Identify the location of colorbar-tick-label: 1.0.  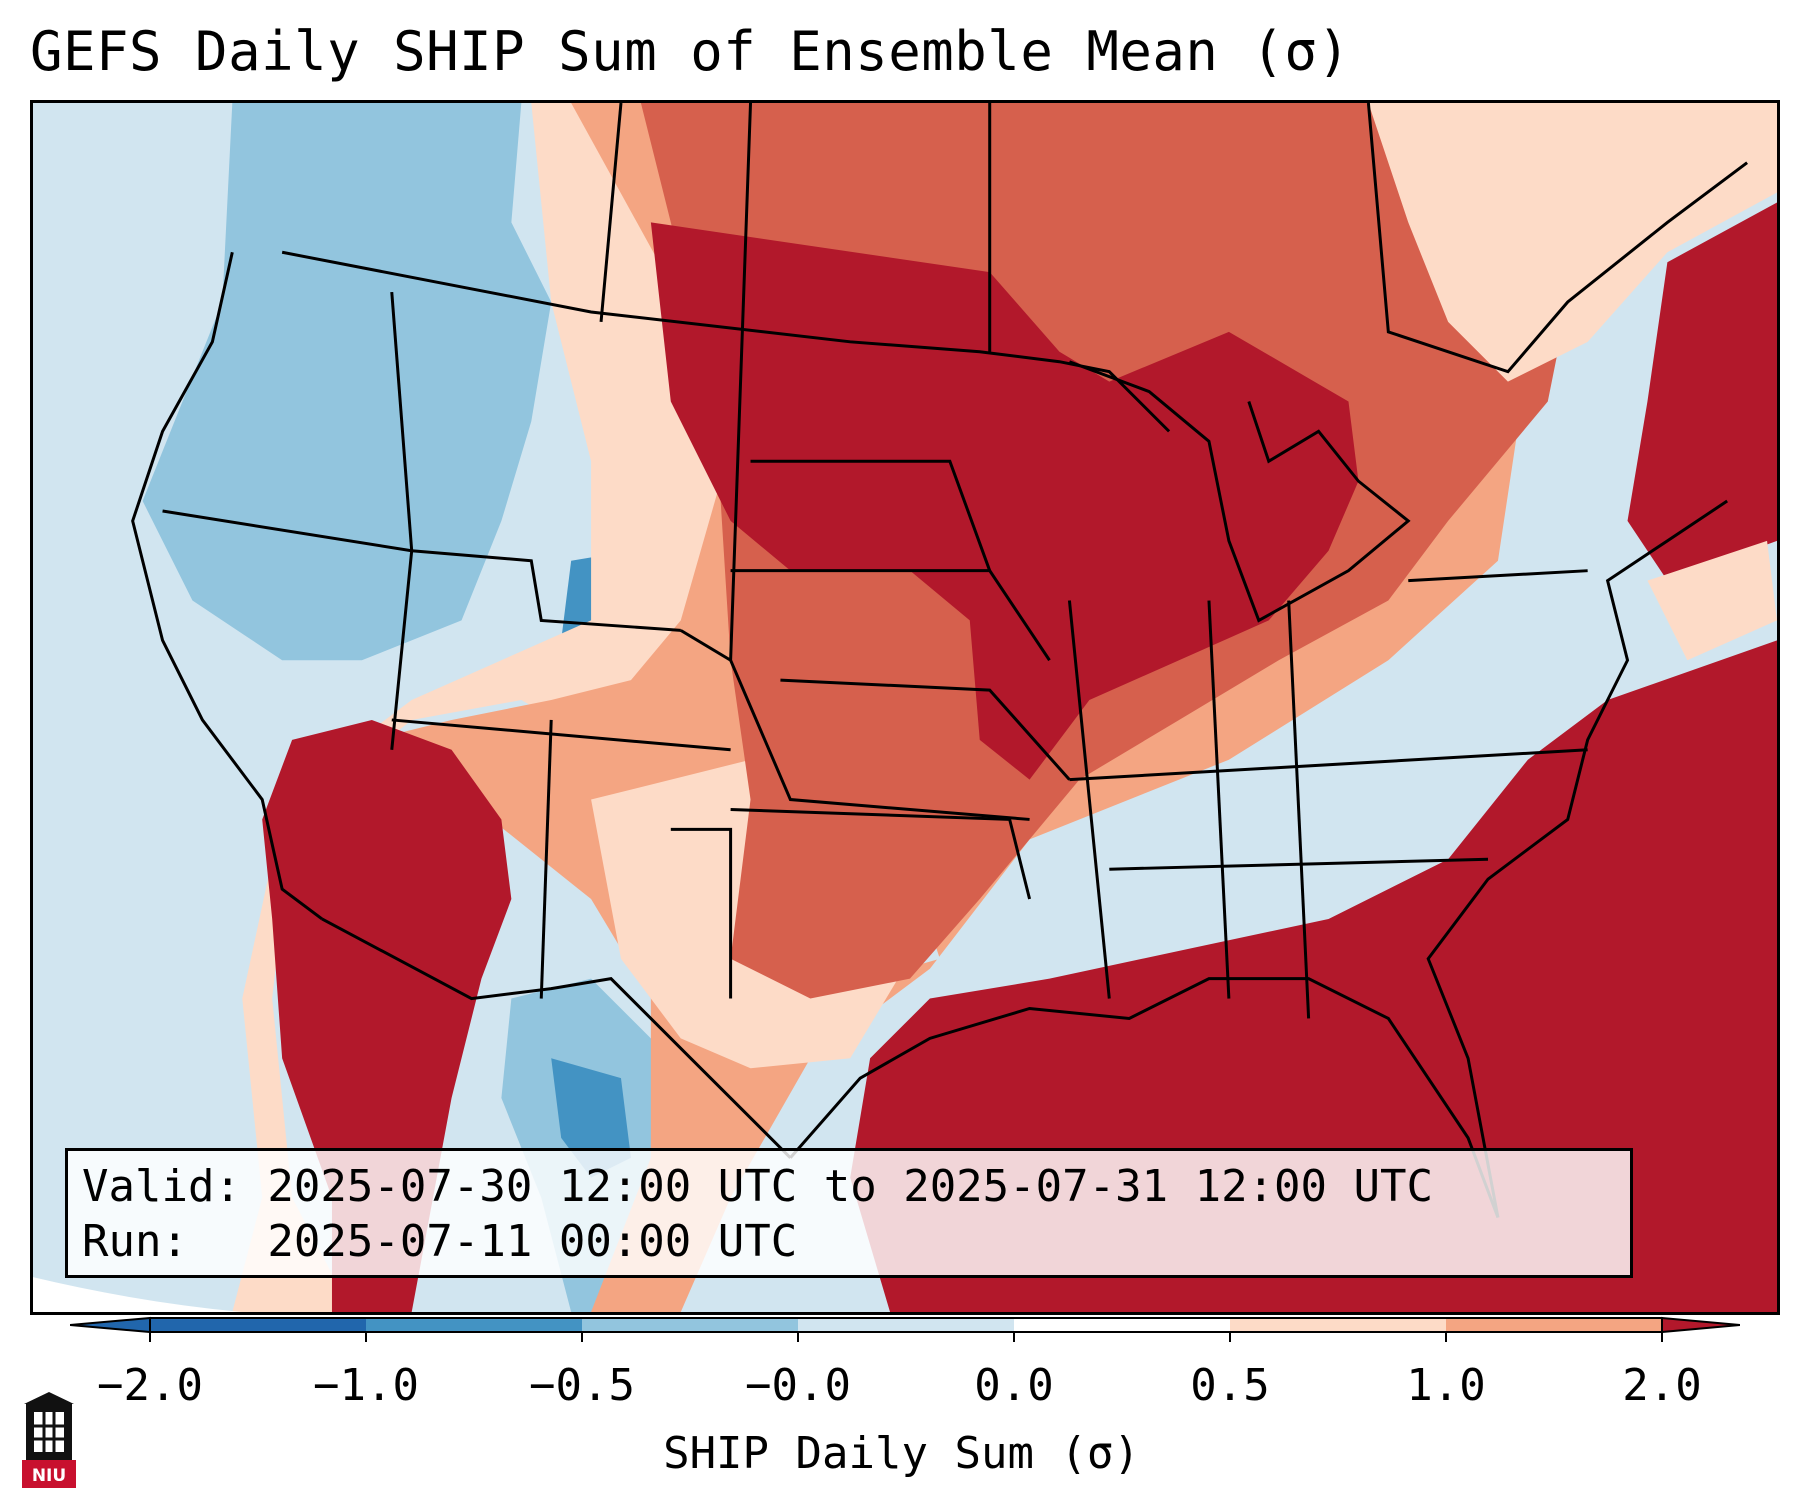
(1446, 1385).